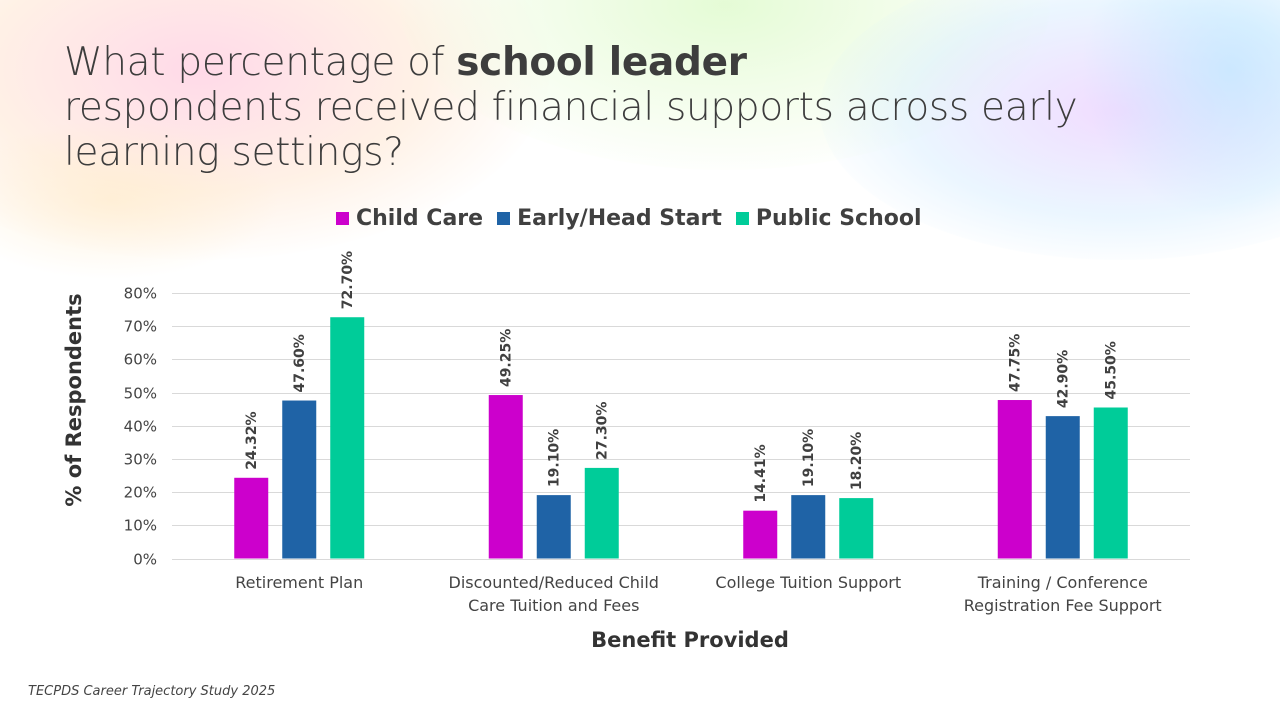  What do you see at coordinates (504, 218) in the screenshot?
I see `legend-swatch-early-head-start` at bounding box center [504, 218].